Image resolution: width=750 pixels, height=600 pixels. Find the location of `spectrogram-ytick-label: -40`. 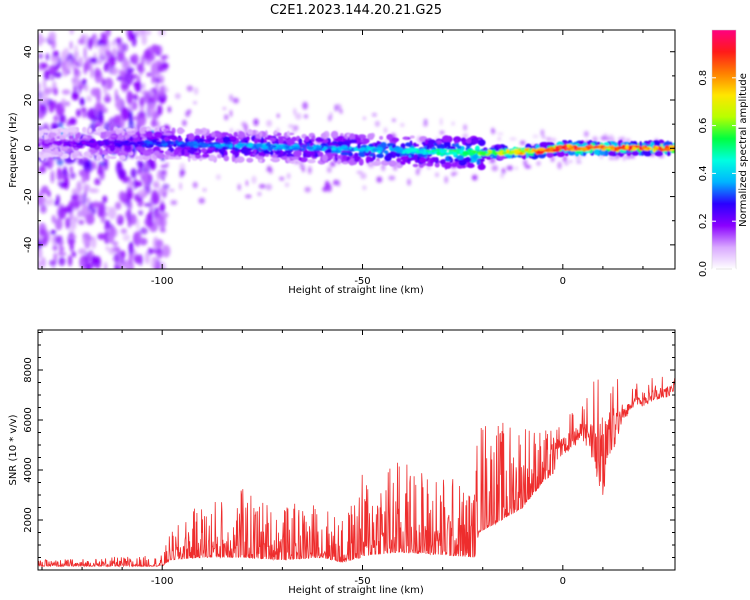

spectrogram-ytick-label: -40 is located at coordinates (28, 245).